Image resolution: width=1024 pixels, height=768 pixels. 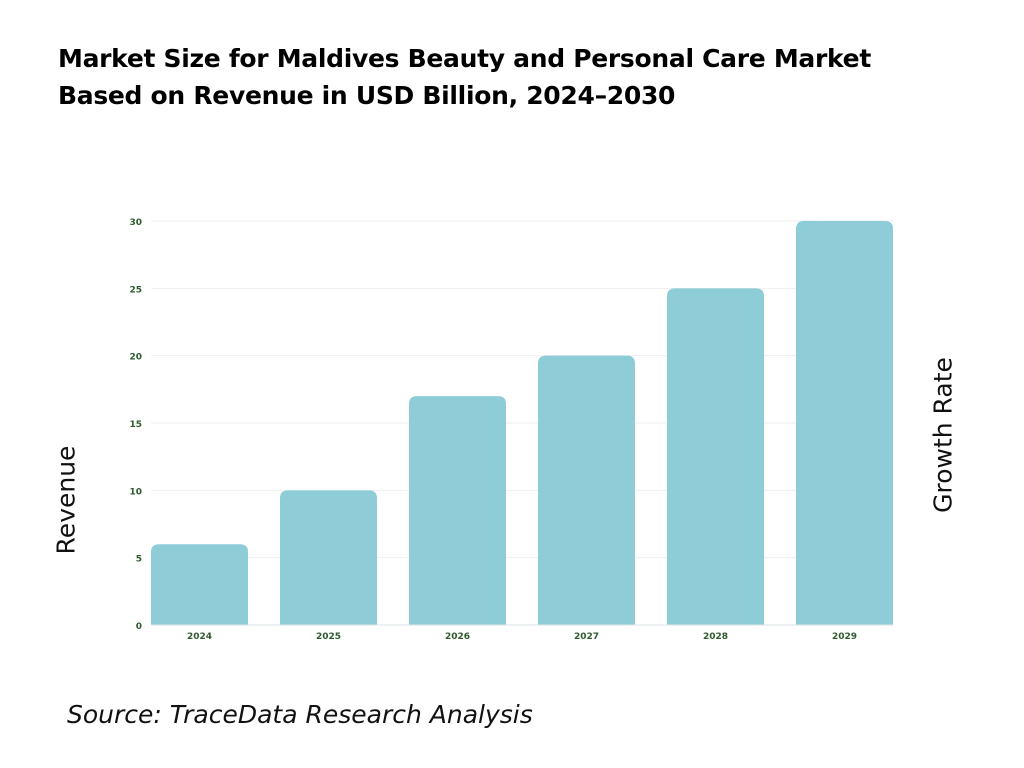 What do you see at coordinates (586, 490) in the screenshot?
I see `bar-2027` at bounding box center [586, 490].